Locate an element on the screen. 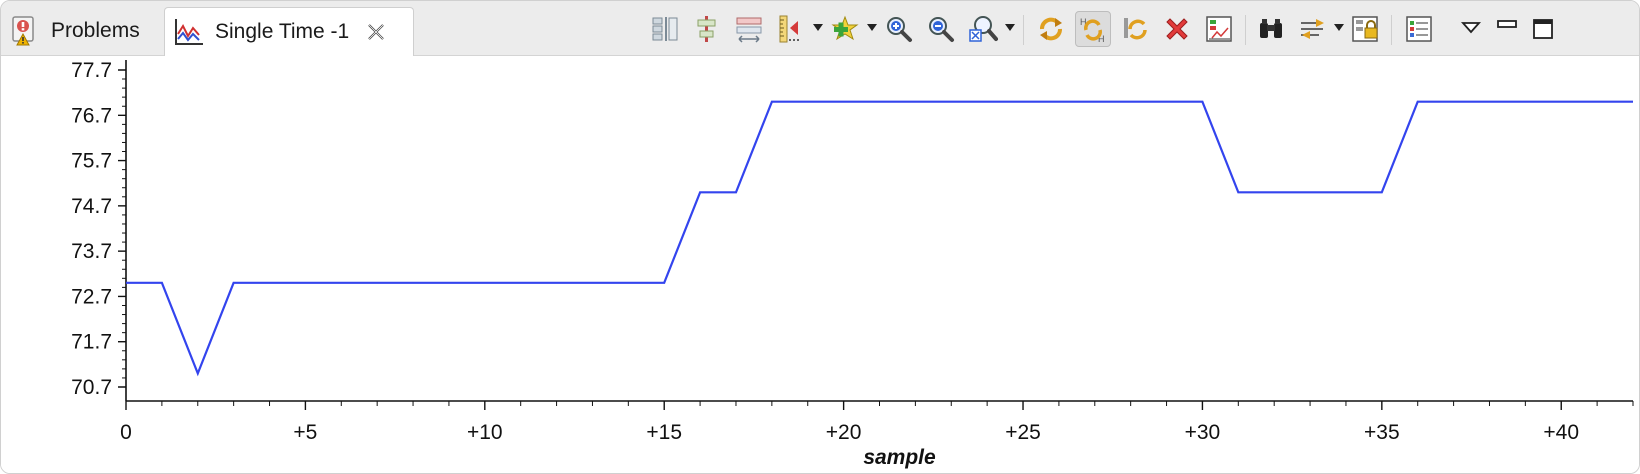 This screenshot has height=474, width=1640. tab-single-time: Single Time -1 is located at coordinates (289, 31).